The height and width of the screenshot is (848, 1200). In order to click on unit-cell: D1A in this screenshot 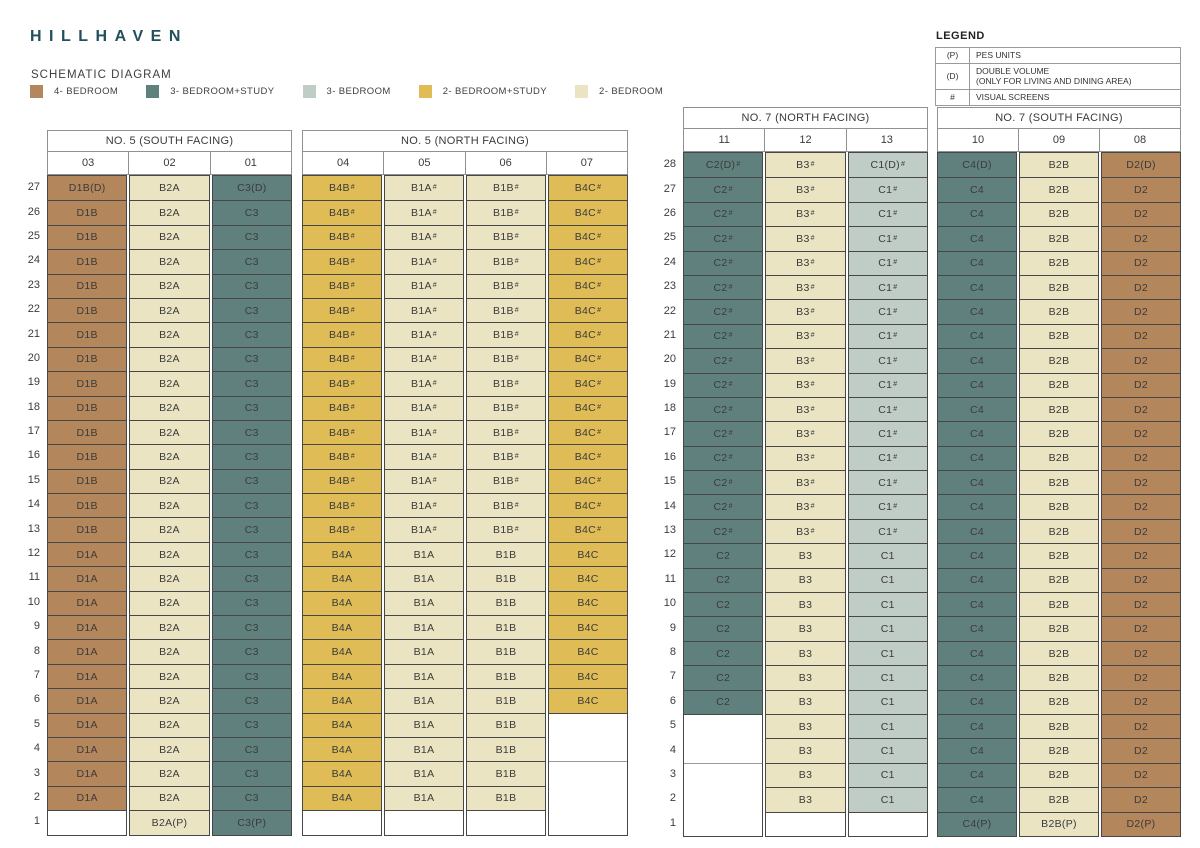, I will do `click(87, 749)`.